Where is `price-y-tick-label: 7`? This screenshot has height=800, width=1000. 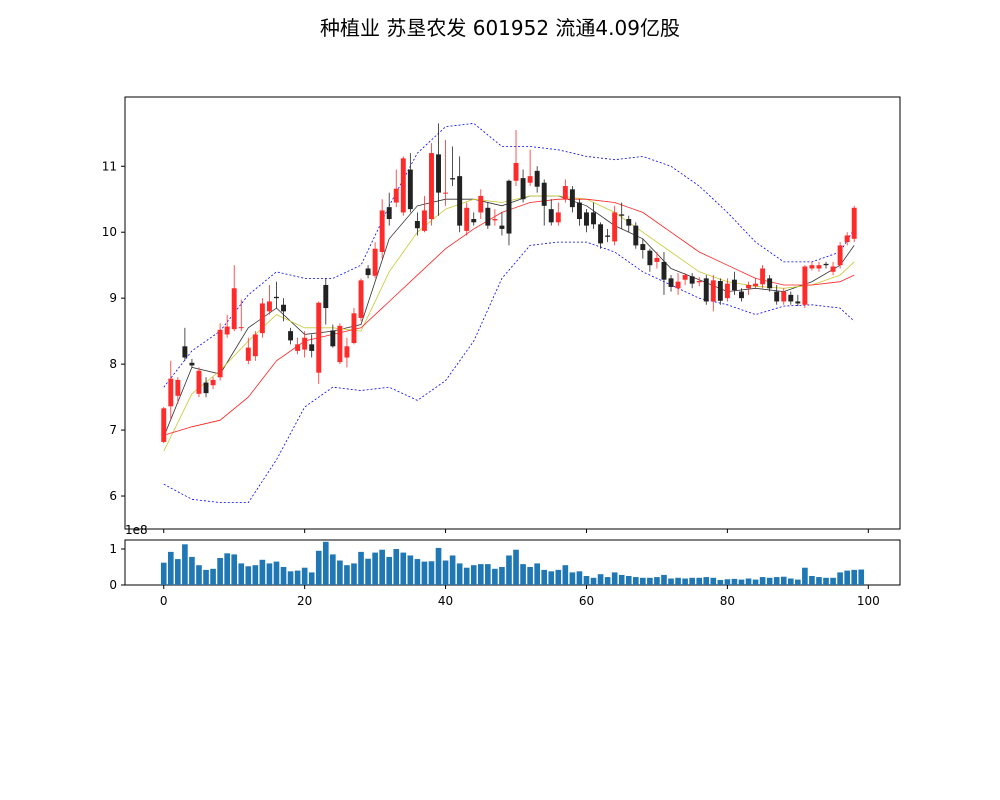
price-y-tick-label: 7 is located at coordinates (113, 430).